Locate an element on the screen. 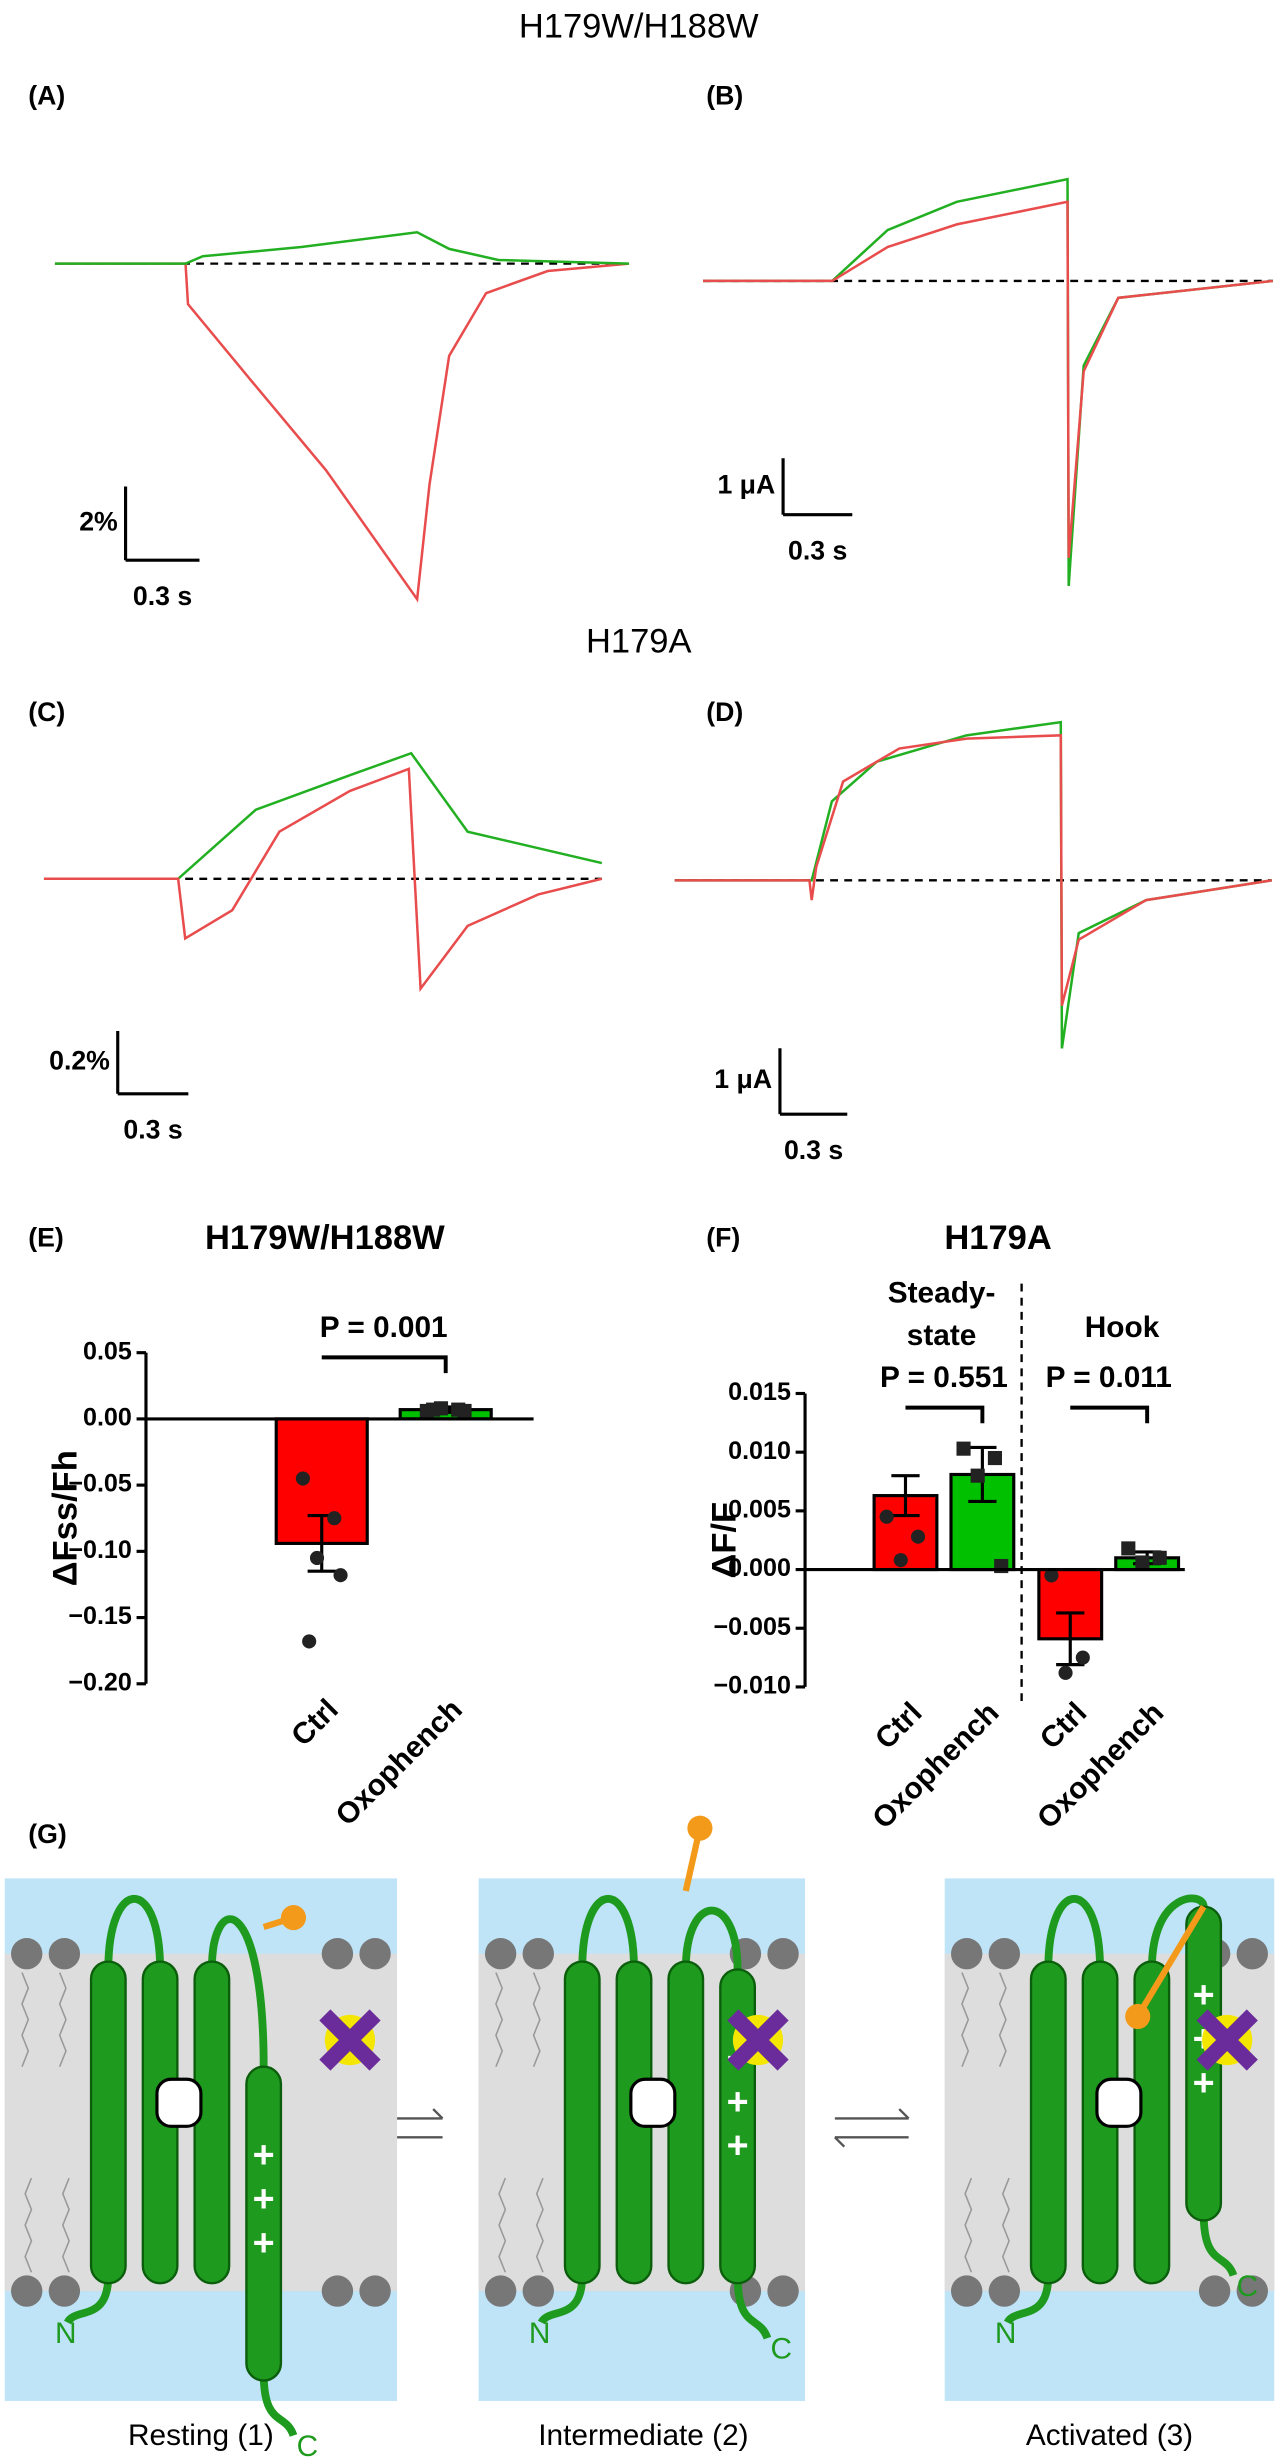 Image resolution: width=1279 pixels, height=2459 pixels. panel-label: (B) is located at coordinates (724, 95).